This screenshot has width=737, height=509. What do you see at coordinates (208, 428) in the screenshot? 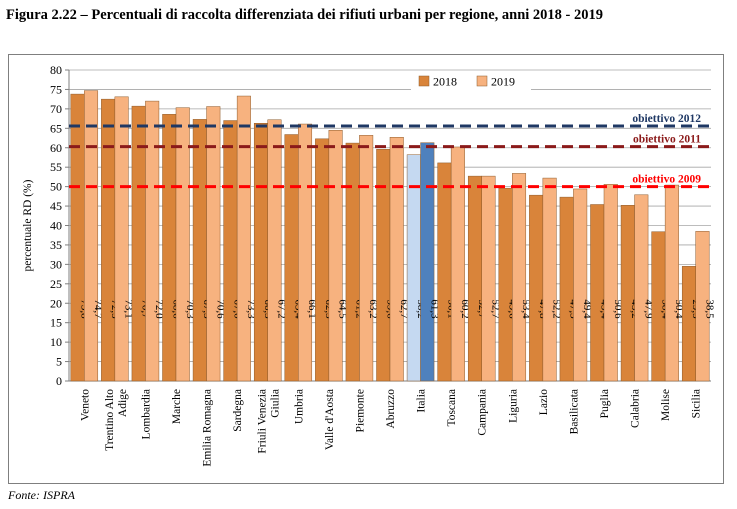
I see `category-label: Emilia Romagna` at bounding box center [208, 428].